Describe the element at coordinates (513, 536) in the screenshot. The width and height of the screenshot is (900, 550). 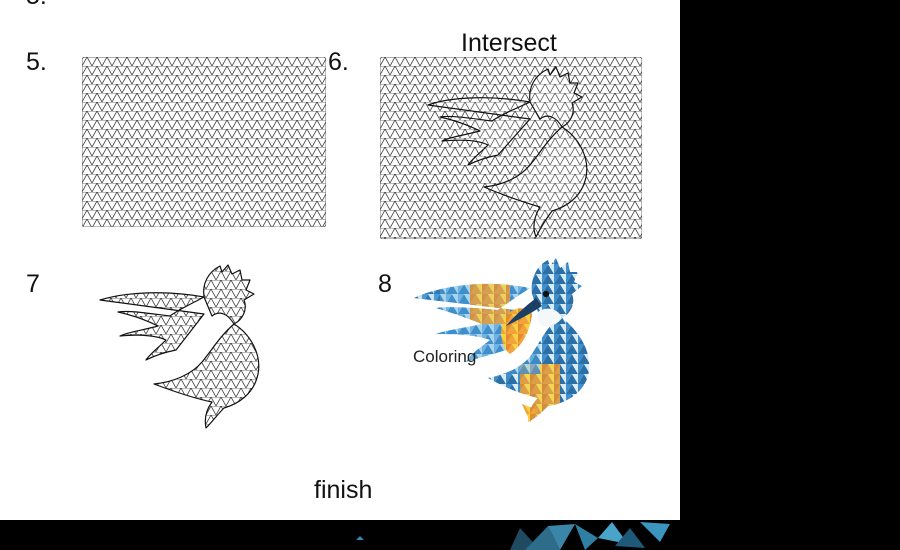
I see `triangle-decoration` at that location.